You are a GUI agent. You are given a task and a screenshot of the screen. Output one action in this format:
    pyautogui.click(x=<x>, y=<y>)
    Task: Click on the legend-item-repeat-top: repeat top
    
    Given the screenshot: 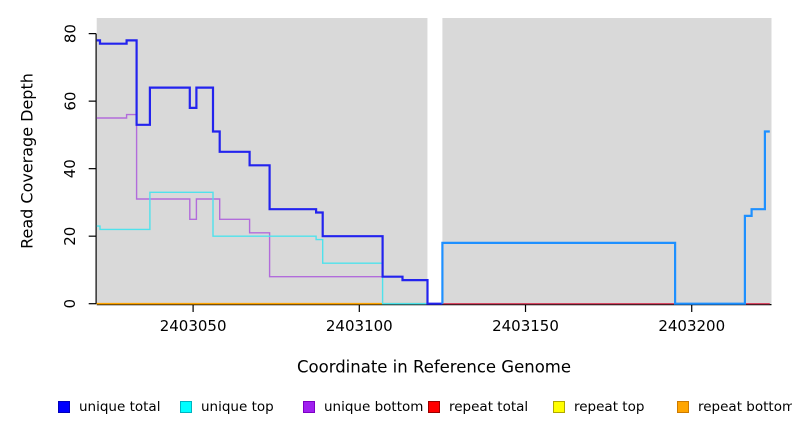 What is the action you would take?
    pyautogui.click(x=598, y=407)
    